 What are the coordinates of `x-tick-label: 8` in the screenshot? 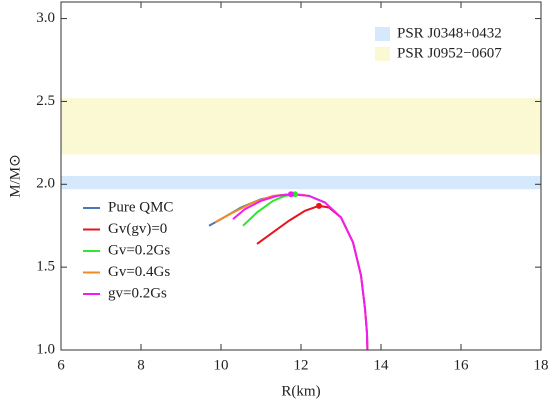 It's located at (141, 365).